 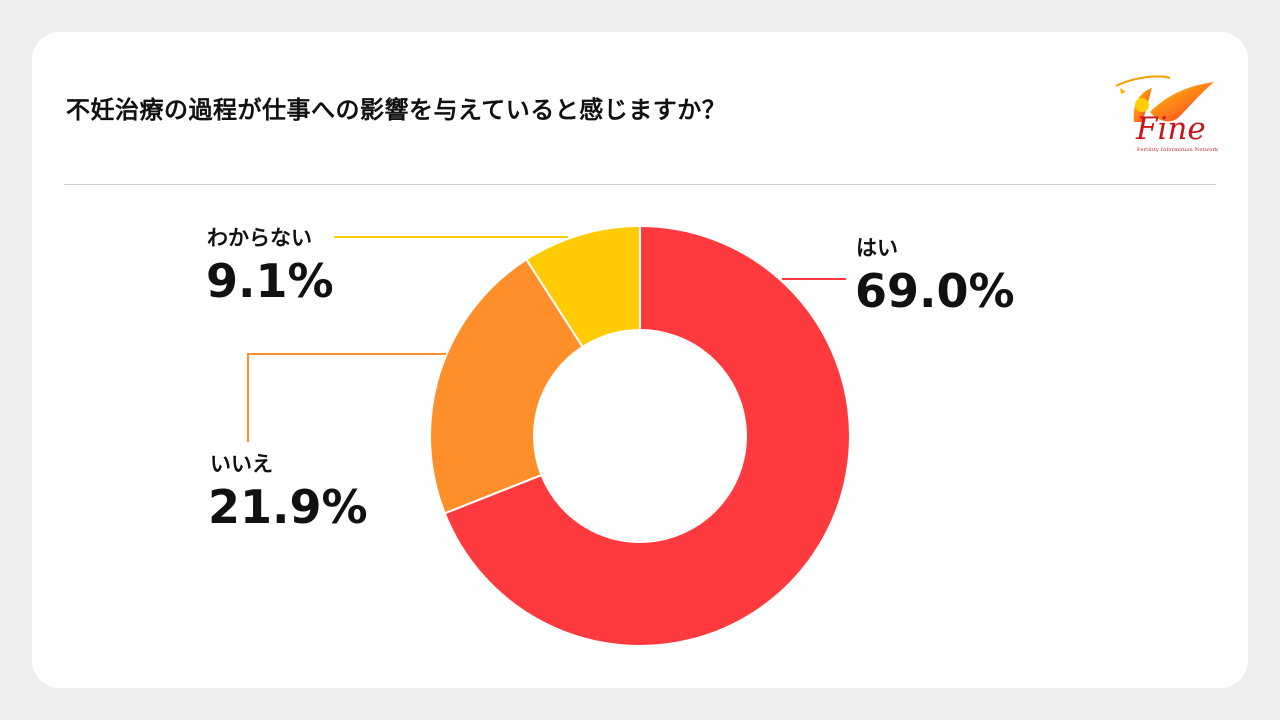 I want to click on leader-line-no, so click(x=346, y=397).